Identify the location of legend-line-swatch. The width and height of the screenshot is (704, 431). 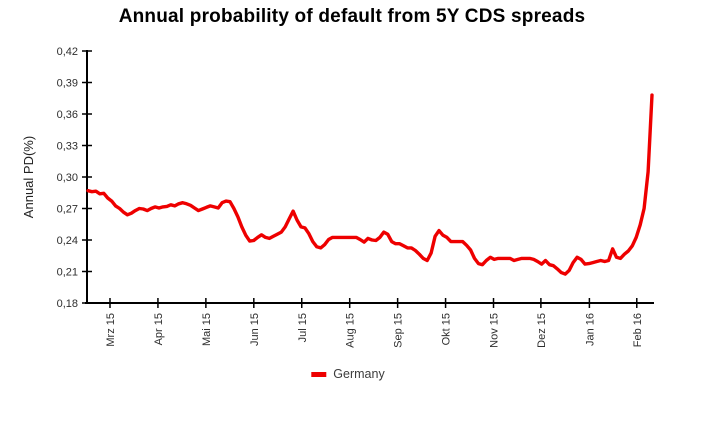
(319, 374).